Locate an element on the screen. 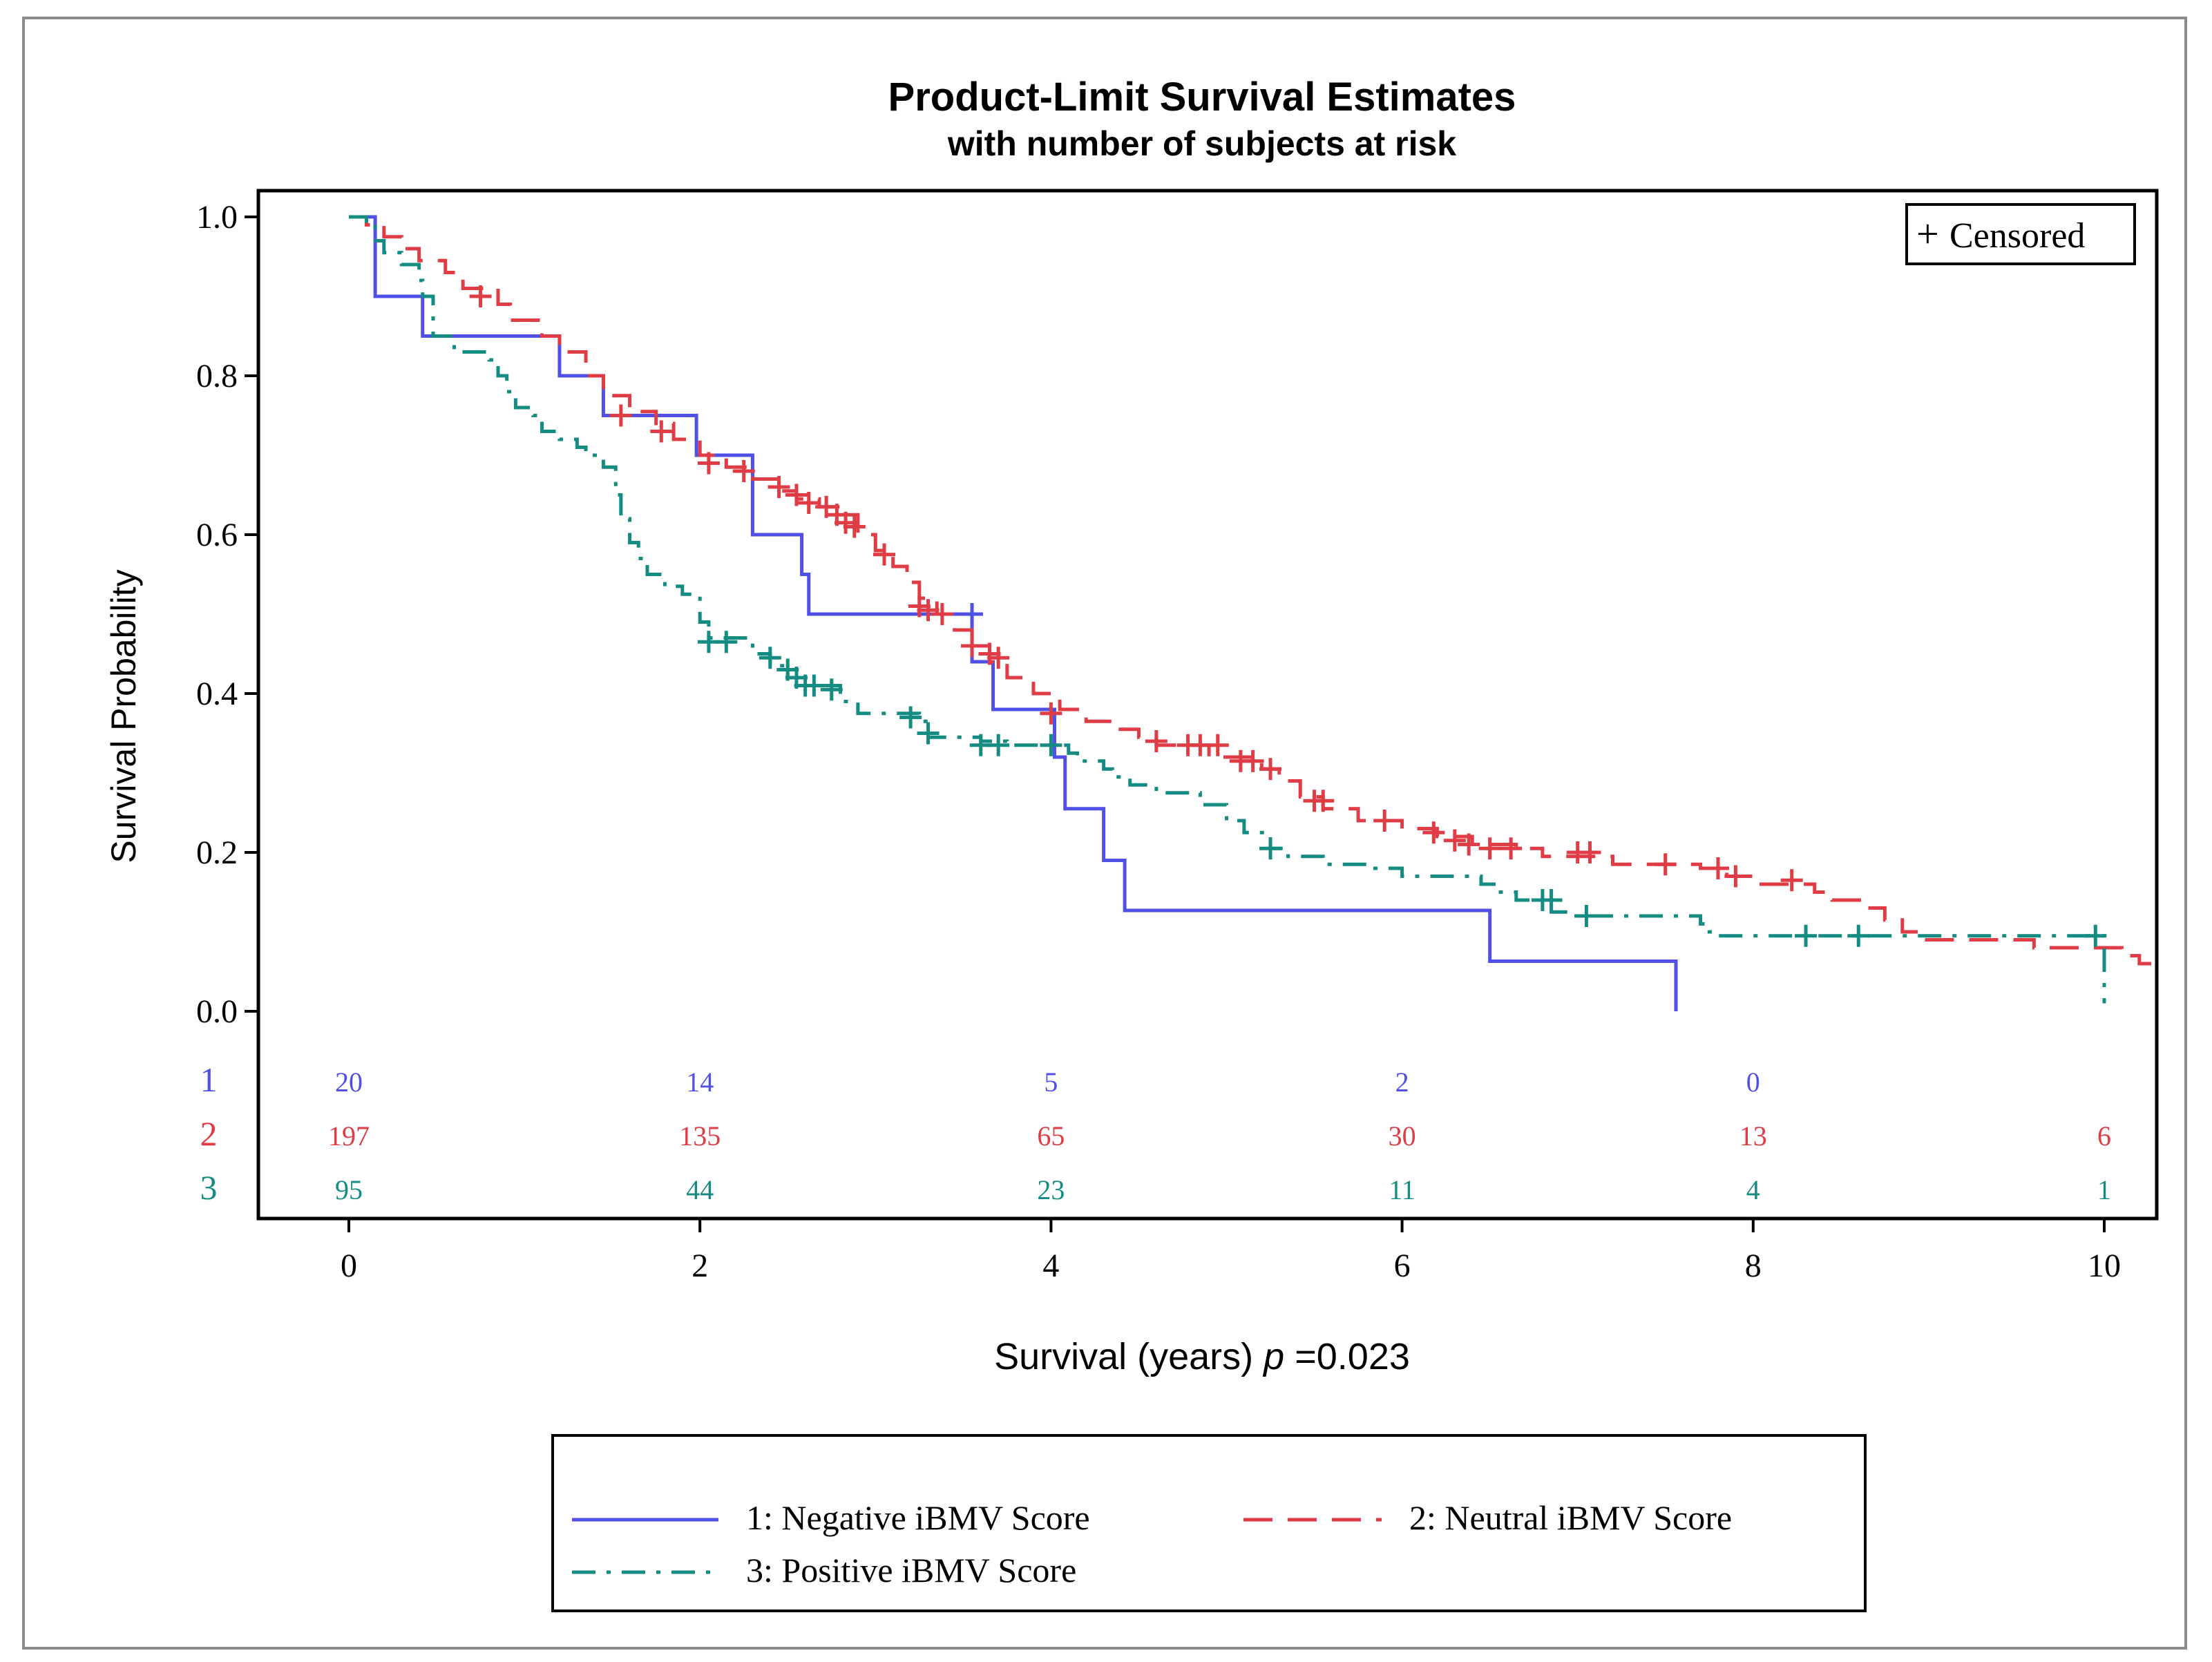  x-axis-label-text: Survival (years) is located at coordinates (1123, 1356).